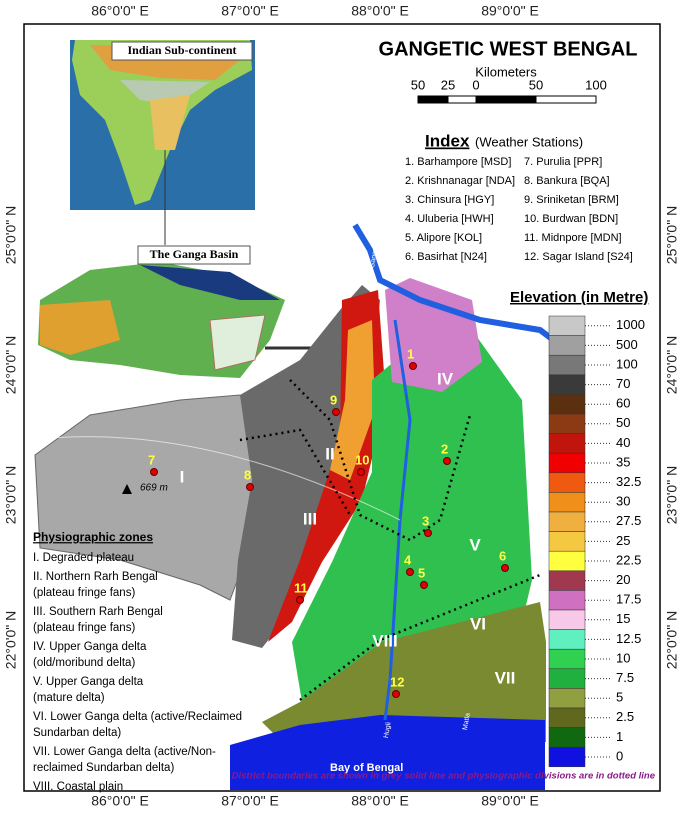 This screenshot has width=685, height=818. I want to click on station-number: 6, so click(502, 555).